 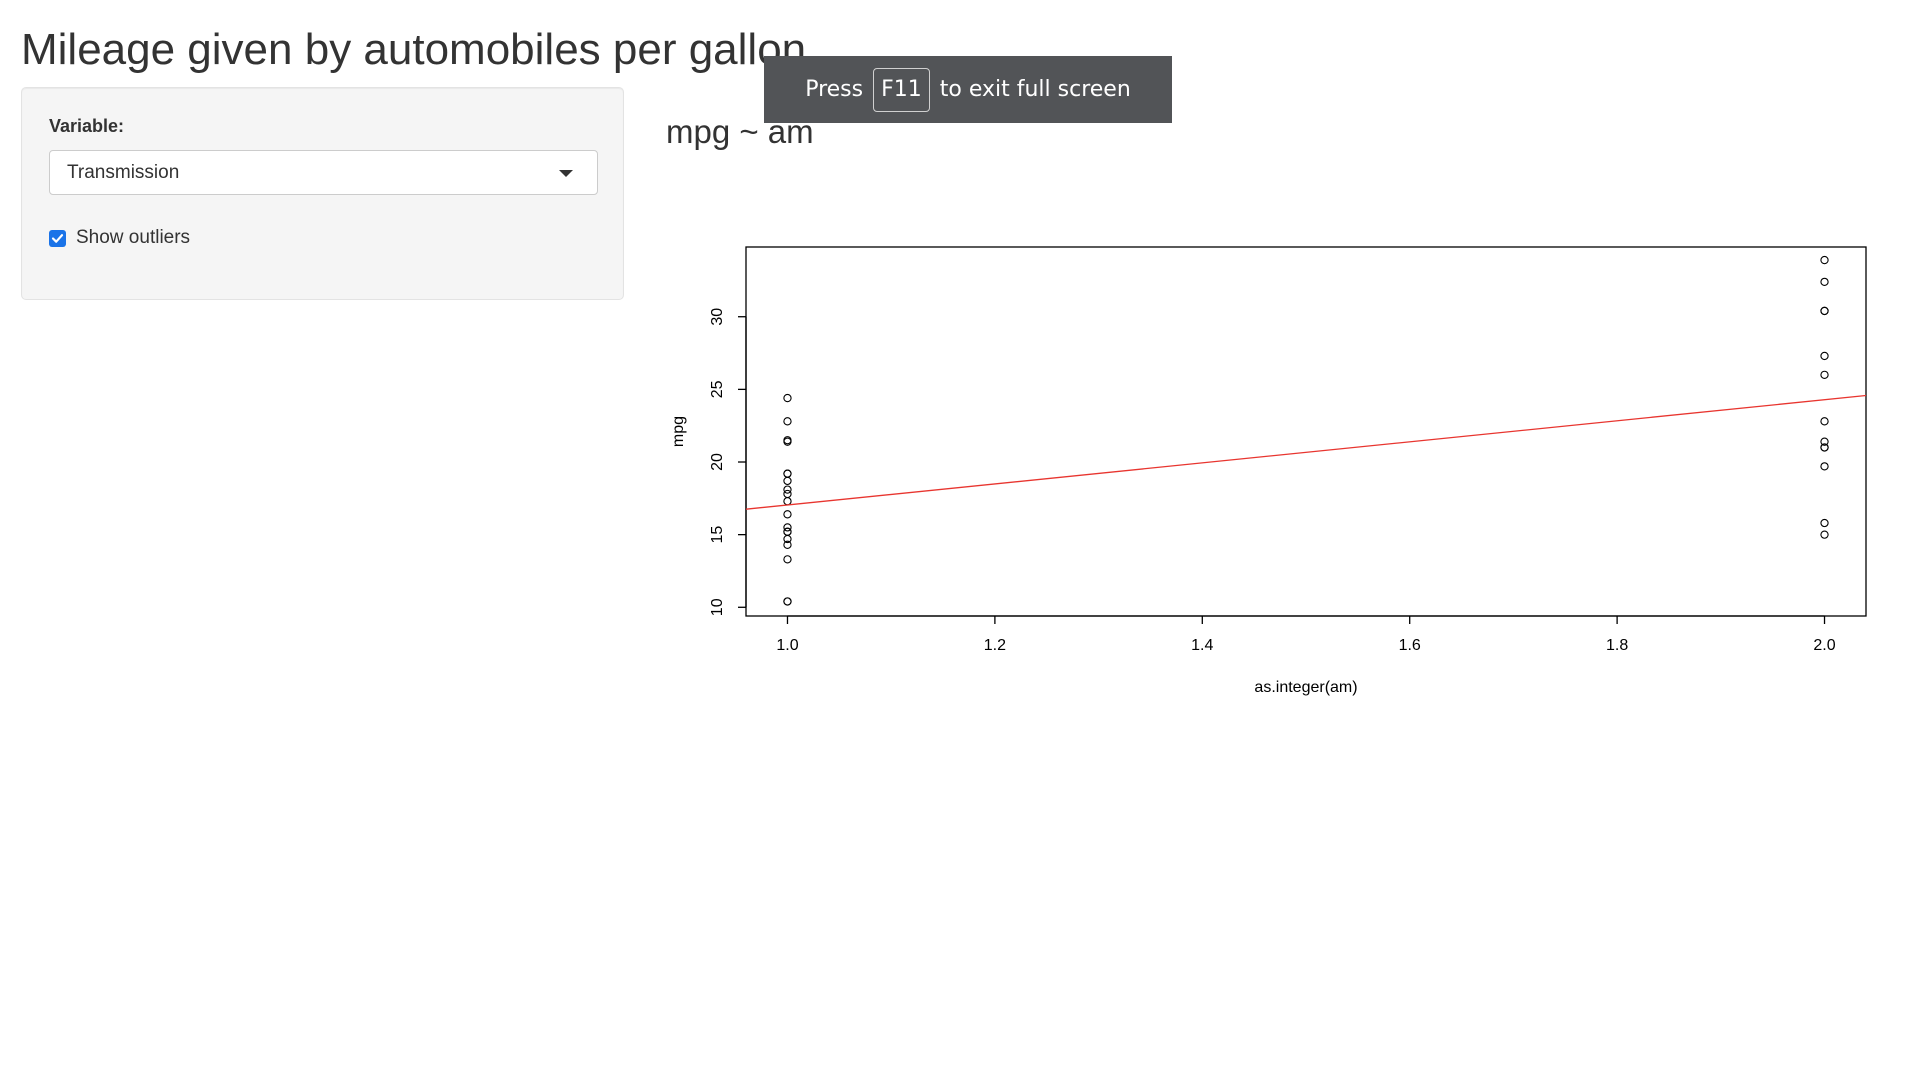 I want to click on x-tick-label: 1.4, so click(x=1202, y=645).